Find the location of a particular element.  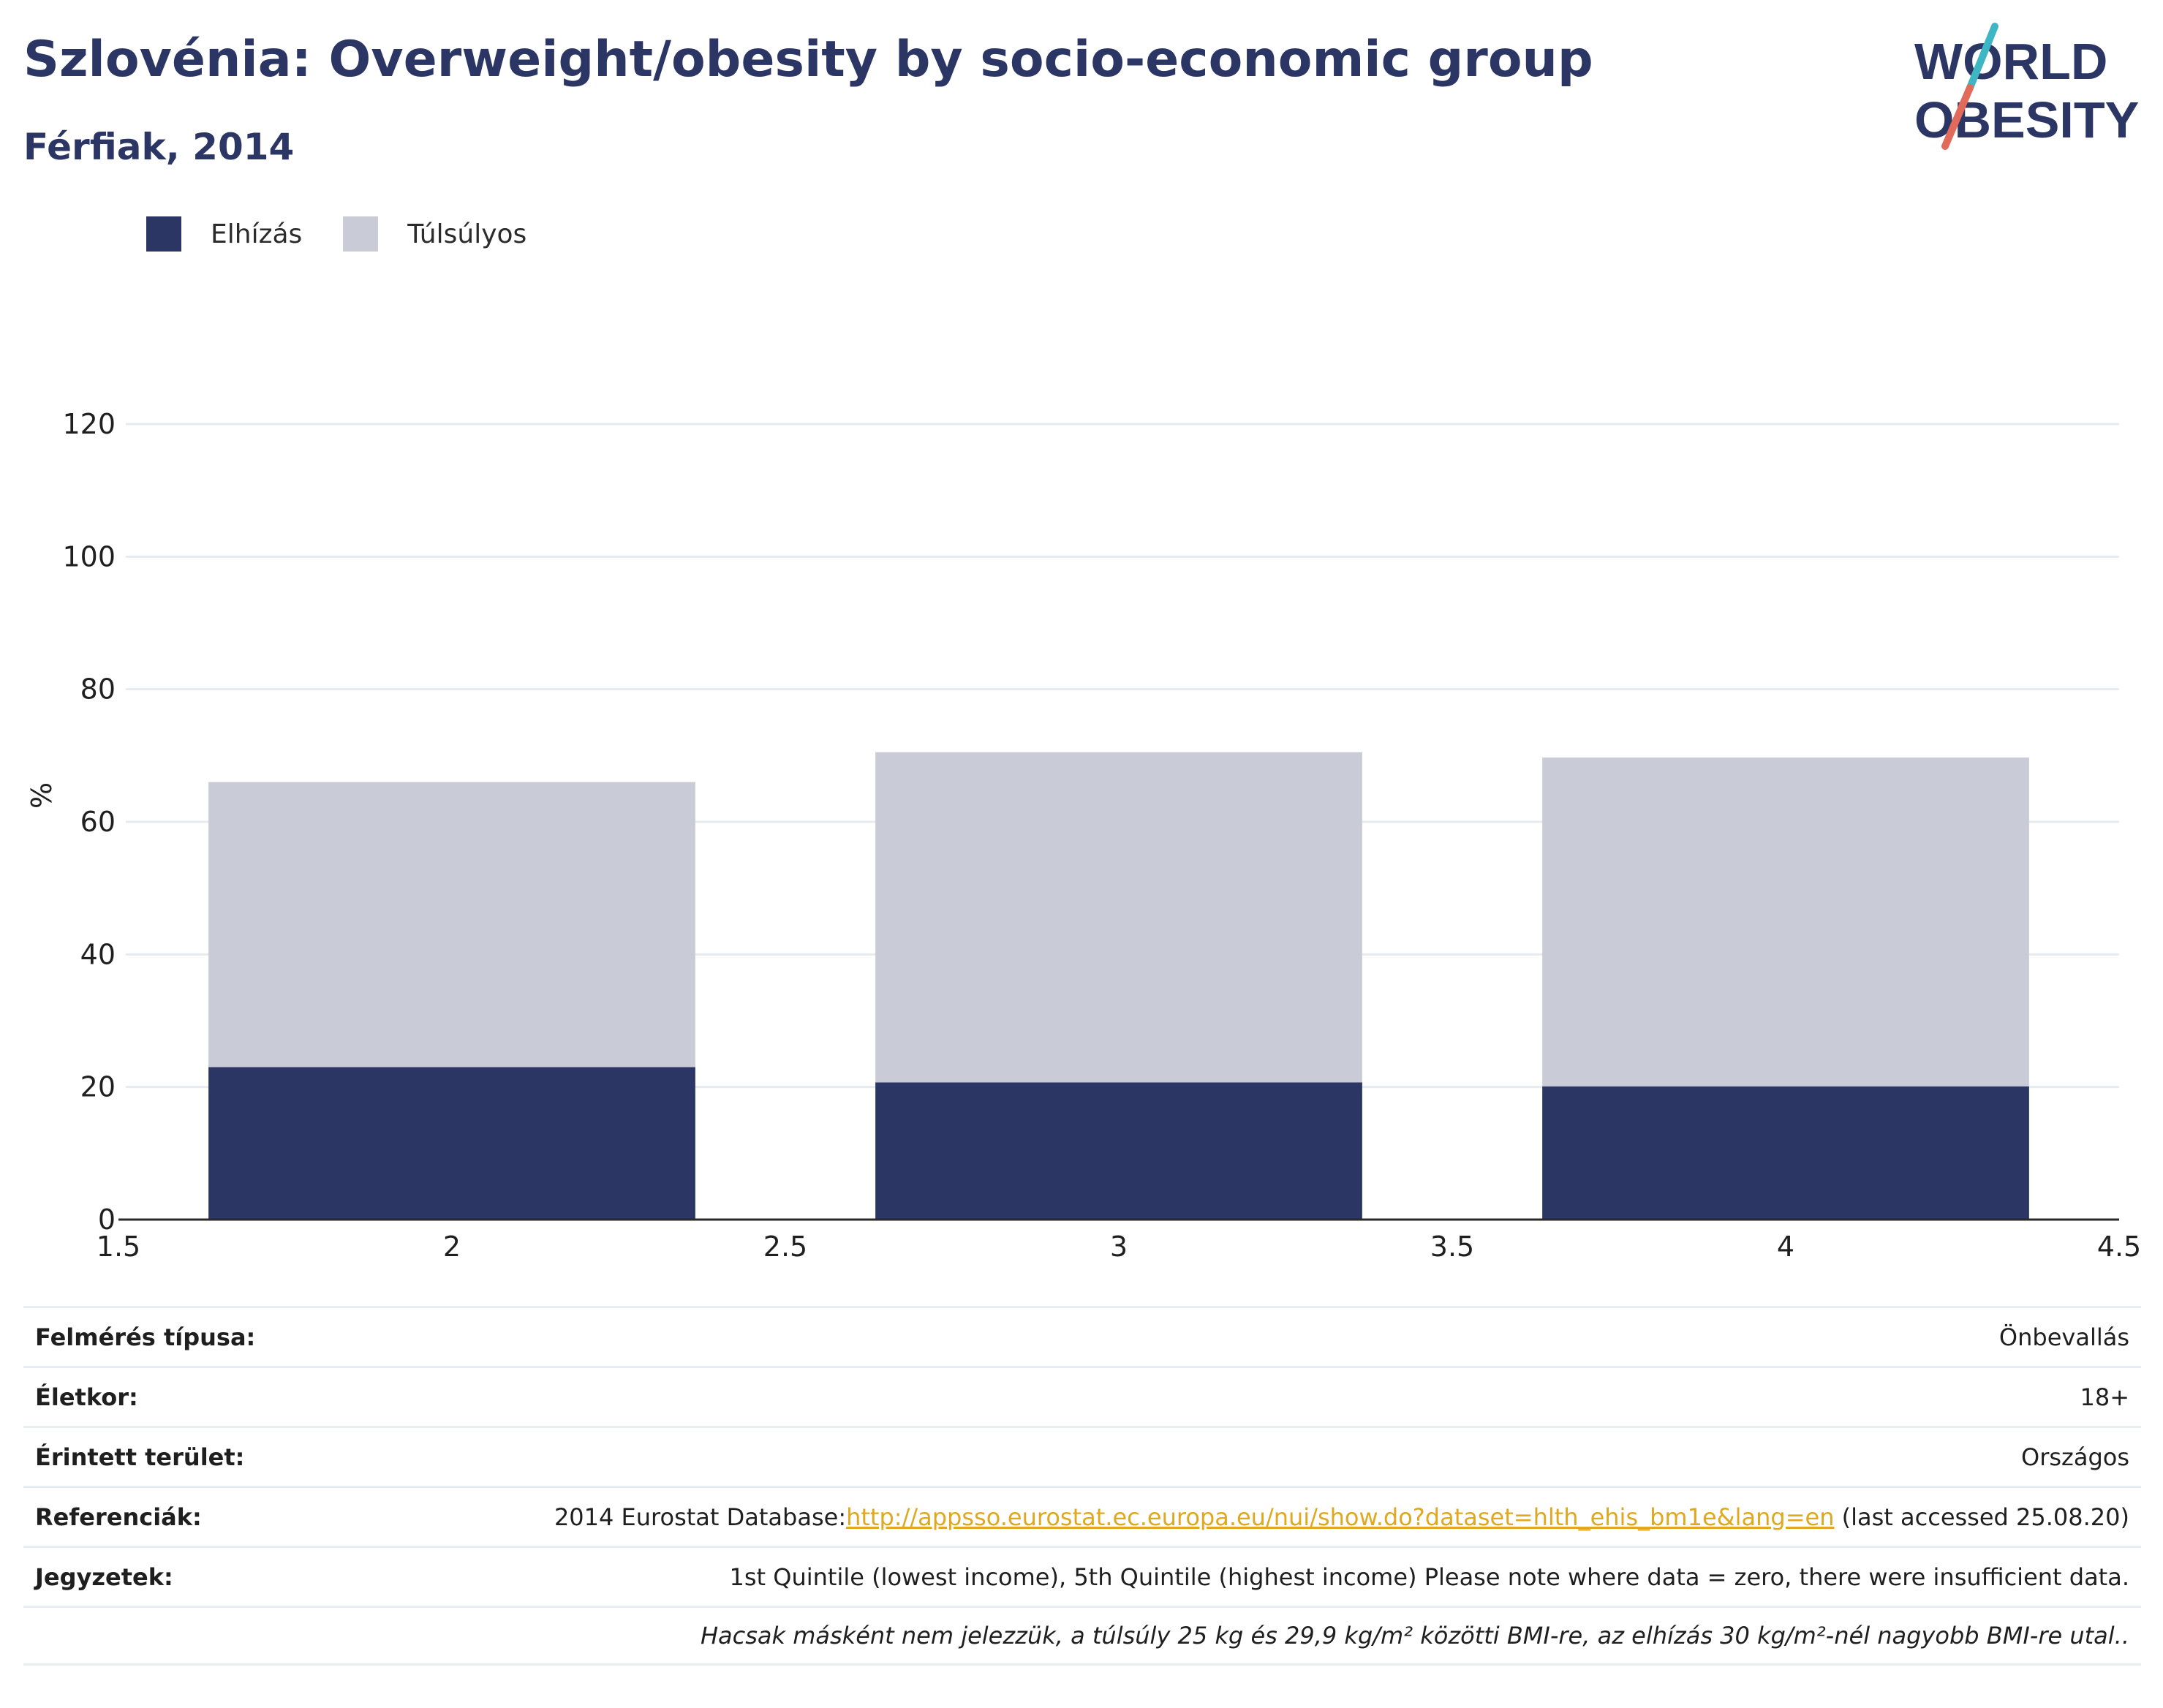

x-tick-label: 2.5 is located at coordinates (785, 1247).